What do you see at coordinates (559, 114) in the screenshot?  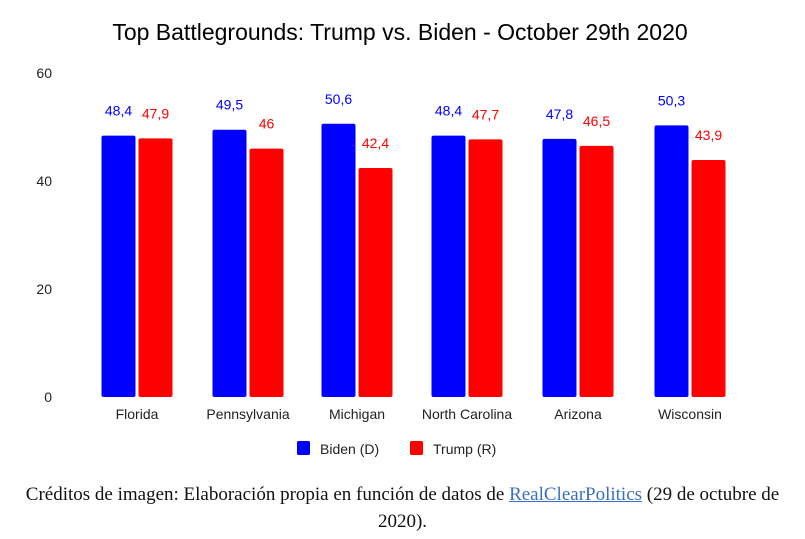 I see `data-label: 47,8` at bounding box center [559, 114].